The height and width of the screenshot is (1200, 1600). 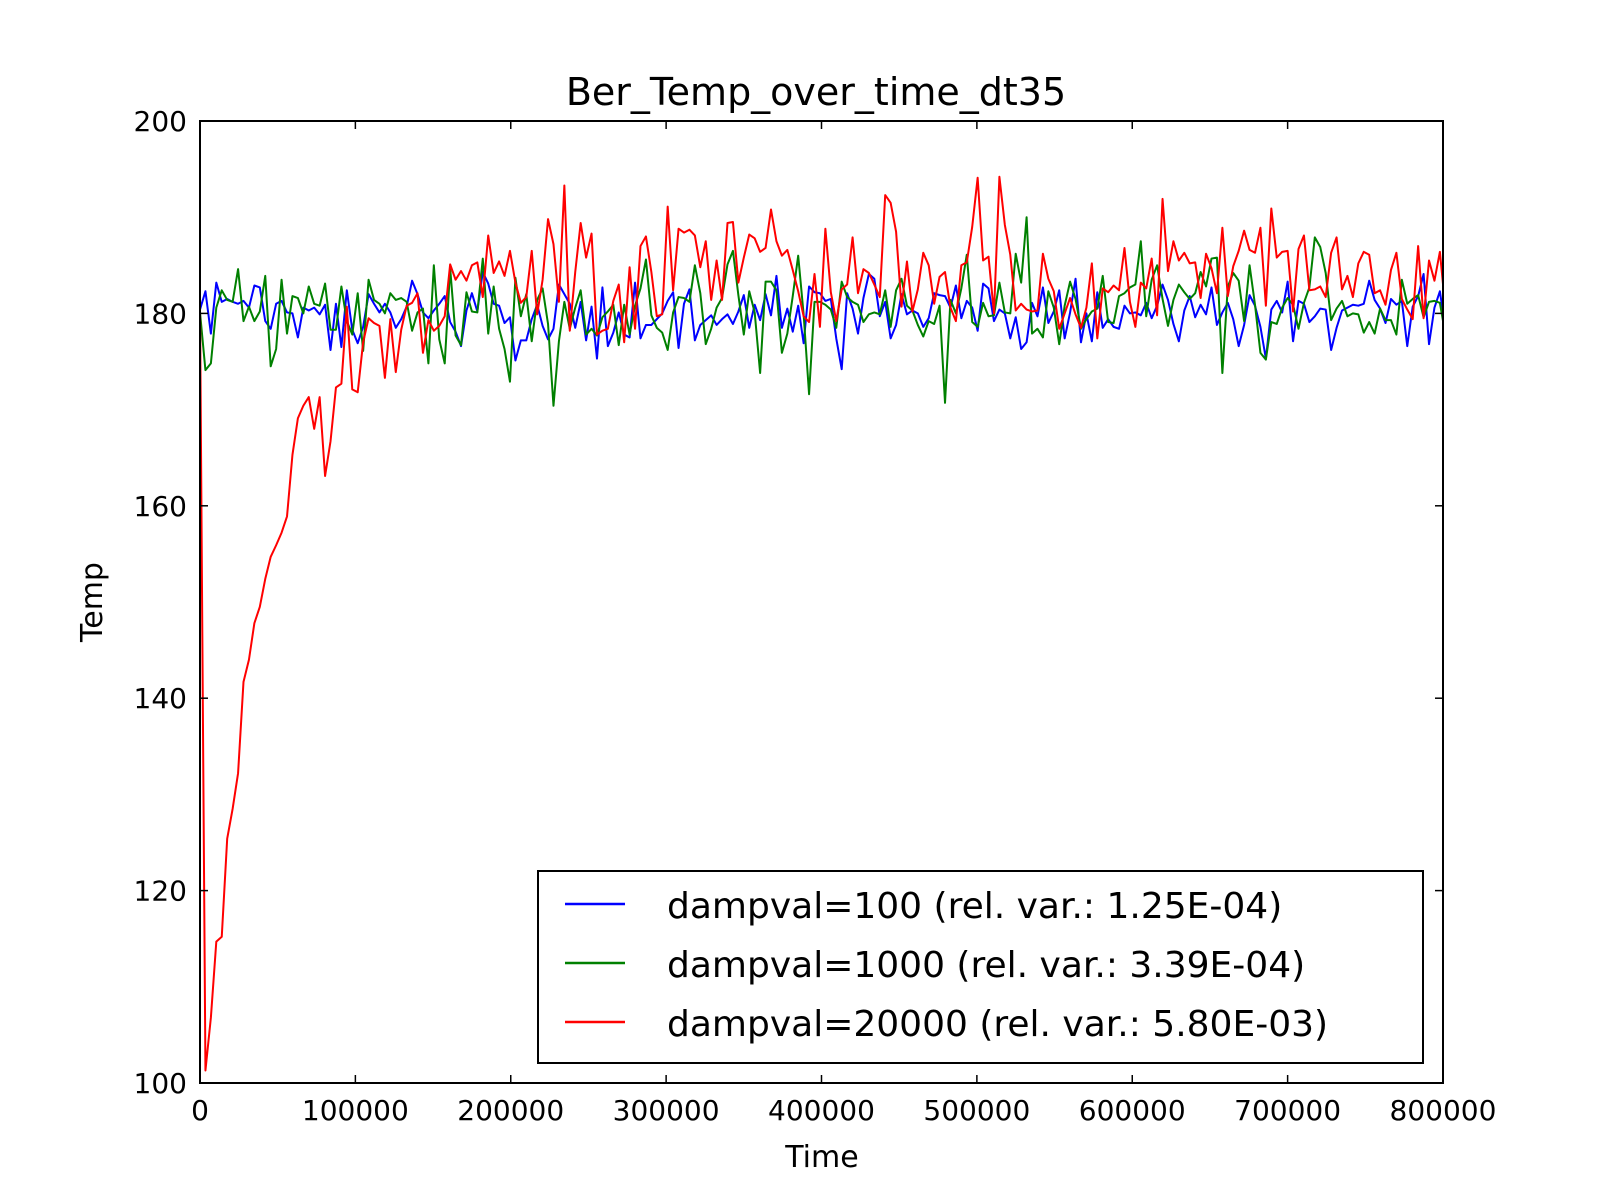 I want to click on x-tick-label: 100000, so click(x=355, y=1110).